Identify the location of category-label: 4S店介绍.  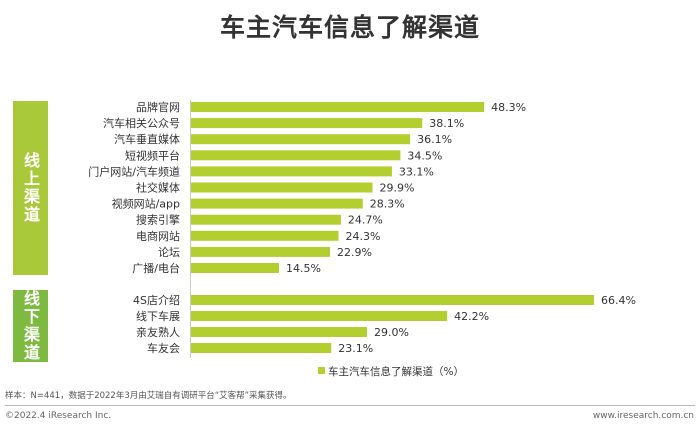
(156, 300).